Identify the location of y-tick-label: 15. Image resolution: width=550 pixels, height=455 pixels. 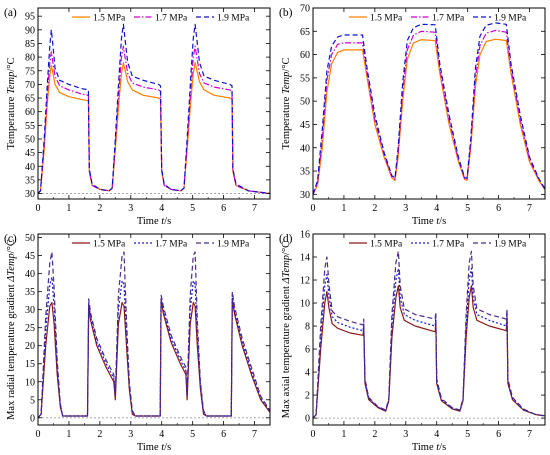
(30, 364).